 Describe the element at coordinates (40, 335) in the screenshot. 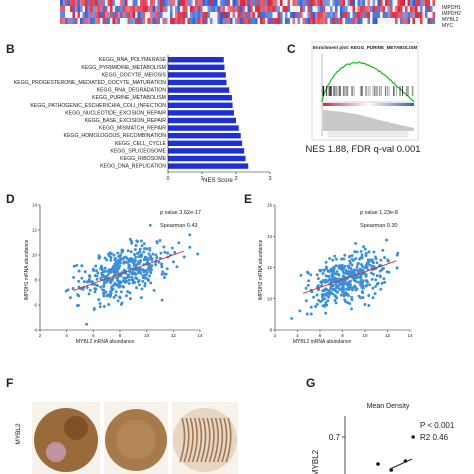

I see `scatter-xtick-label: 2` at that location.